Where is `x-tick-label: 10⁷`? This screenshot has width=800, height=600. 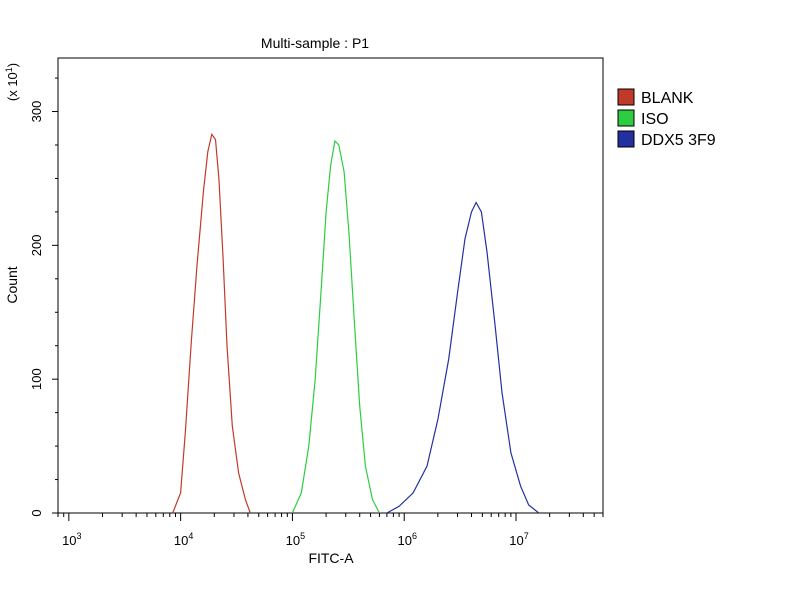
x-tick-label: 10⁷ is located at coordinates (518, 539).